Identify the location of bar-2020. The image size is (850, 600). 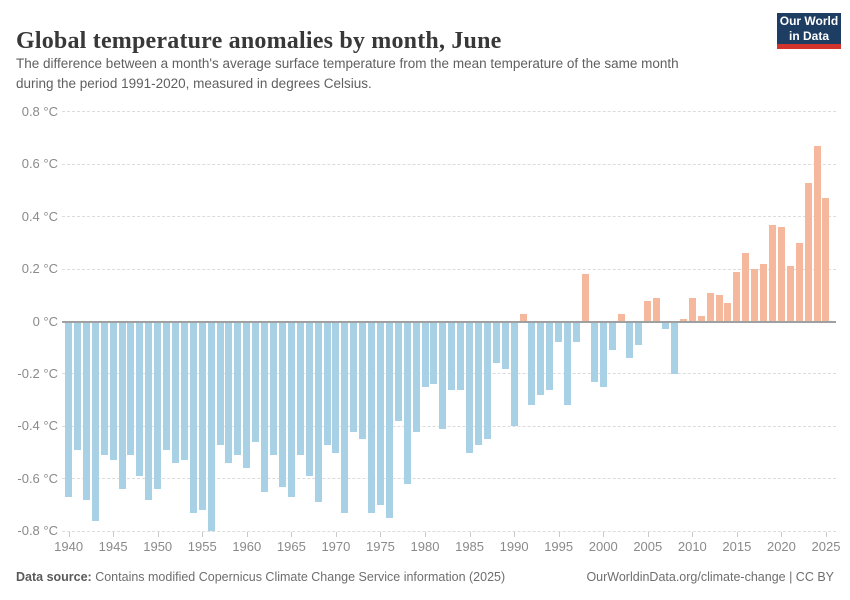
(781, 274).